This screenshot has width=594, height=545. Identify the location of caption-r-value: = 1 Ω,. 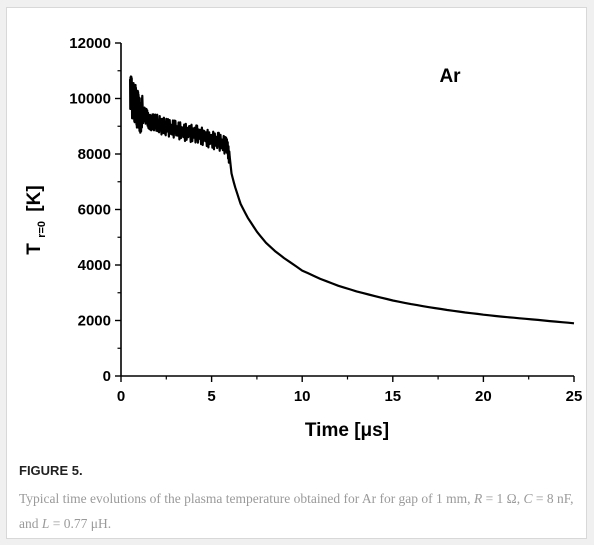
(503, 498).